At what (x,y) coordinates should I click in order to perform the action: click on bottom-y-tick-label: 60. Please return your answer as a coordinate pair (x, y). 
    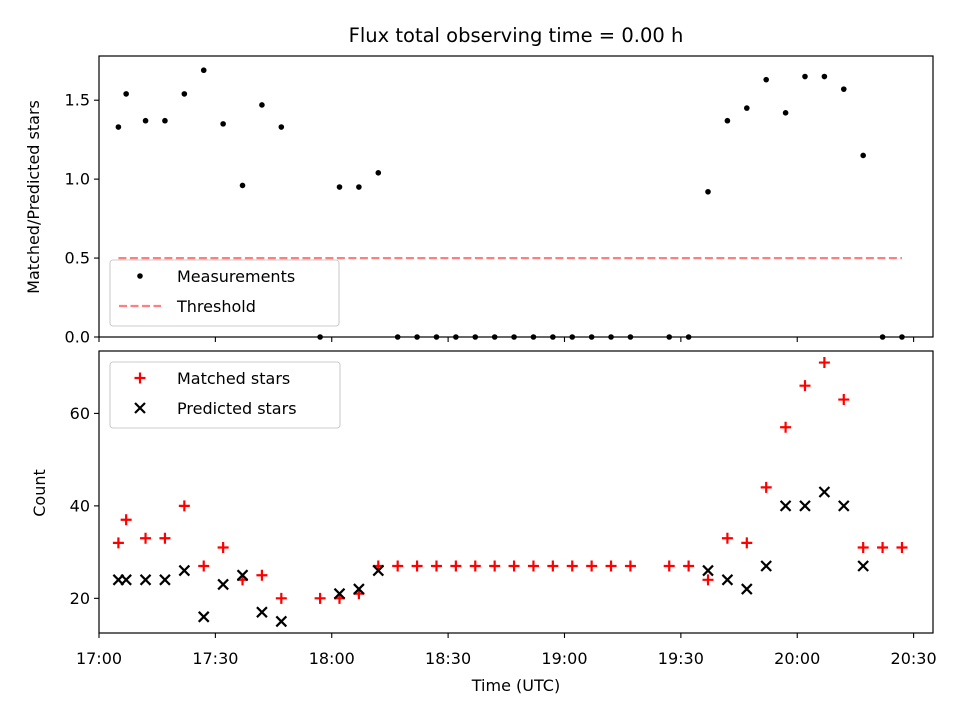
    Looking at the image, I should click on (80, 413).